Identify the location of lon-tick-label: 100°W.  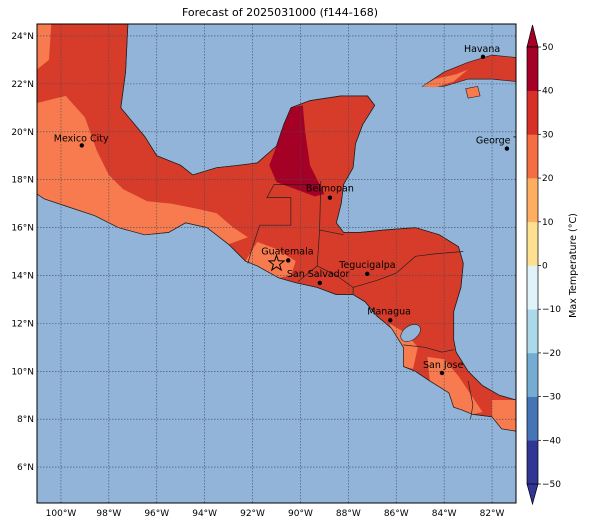
(61, 514).